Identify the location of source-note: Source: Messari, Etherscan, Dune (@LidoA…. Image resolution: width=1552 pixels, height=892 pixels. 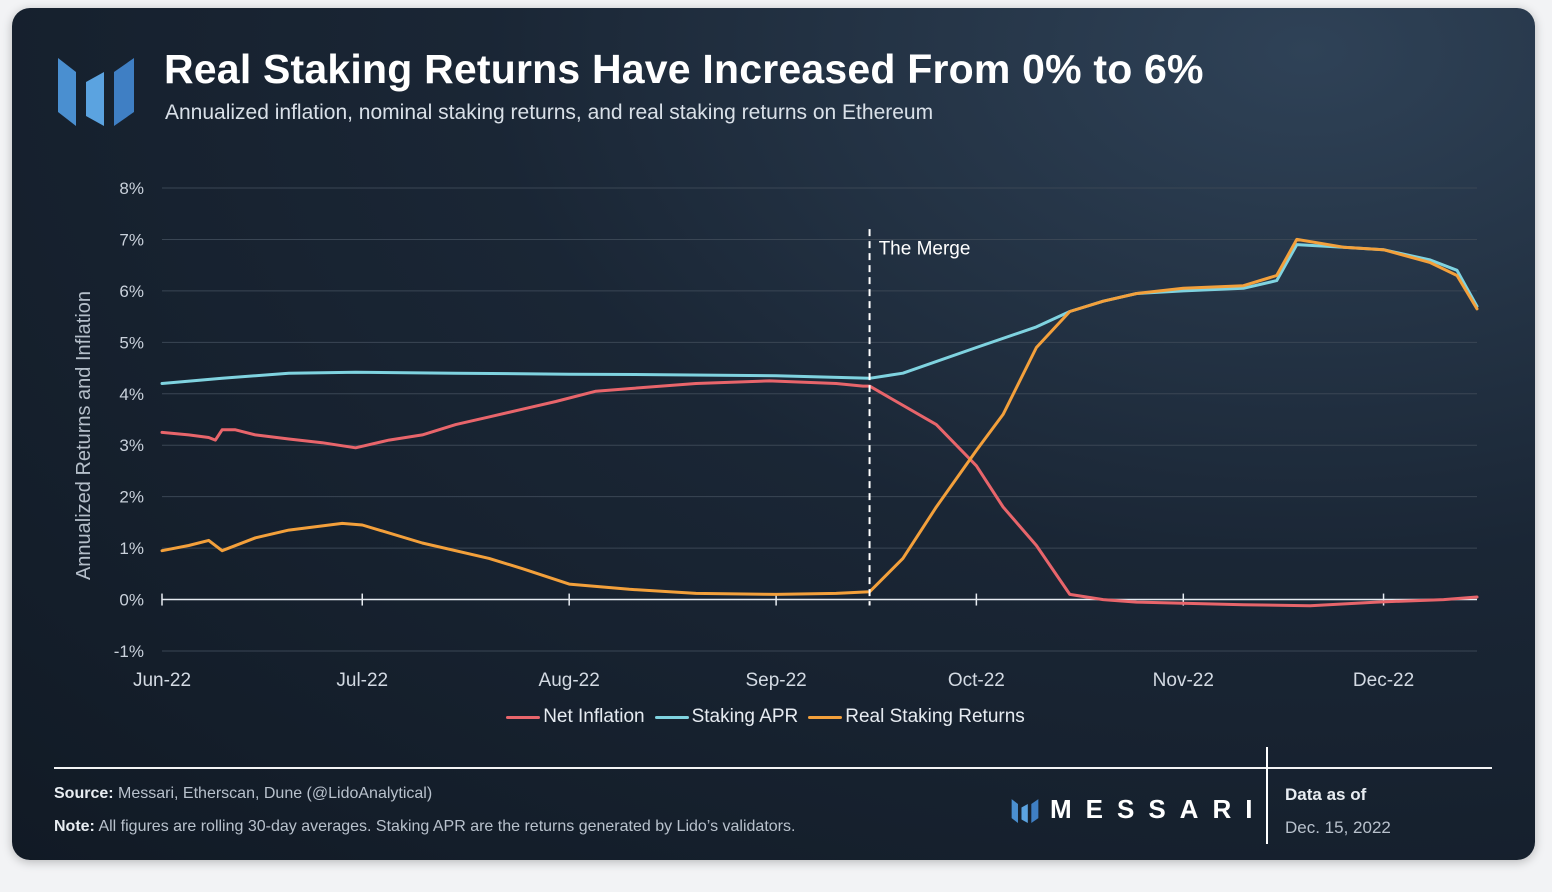
(243, 794).